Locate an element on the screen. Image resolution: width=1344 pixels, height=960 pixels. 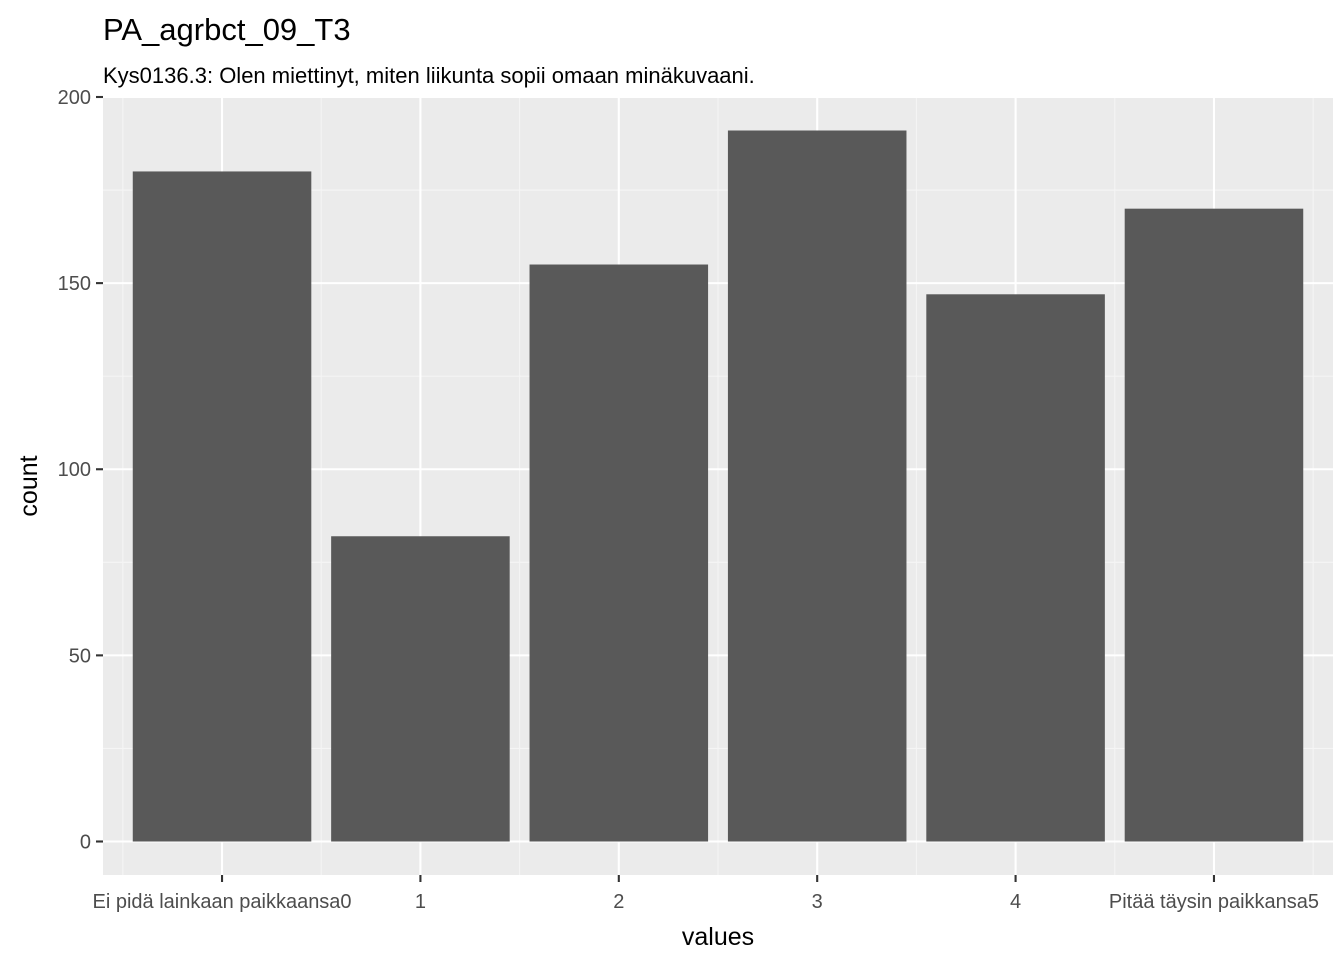
y-tick-label: 200 is located at coordinates (74, 98).